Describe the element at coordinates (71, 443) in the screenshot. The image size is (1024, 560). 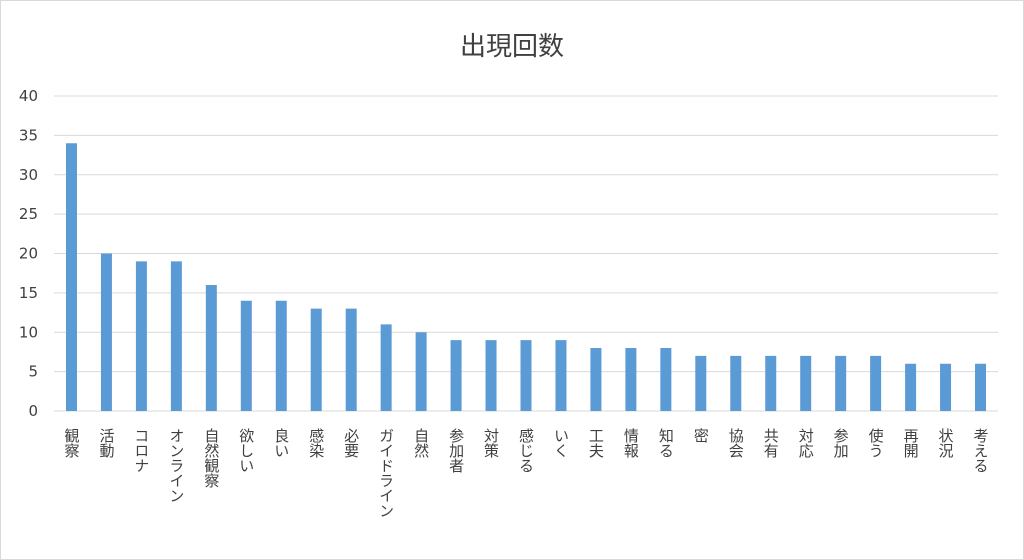
I see `x-tick-label: 観察` at that location.